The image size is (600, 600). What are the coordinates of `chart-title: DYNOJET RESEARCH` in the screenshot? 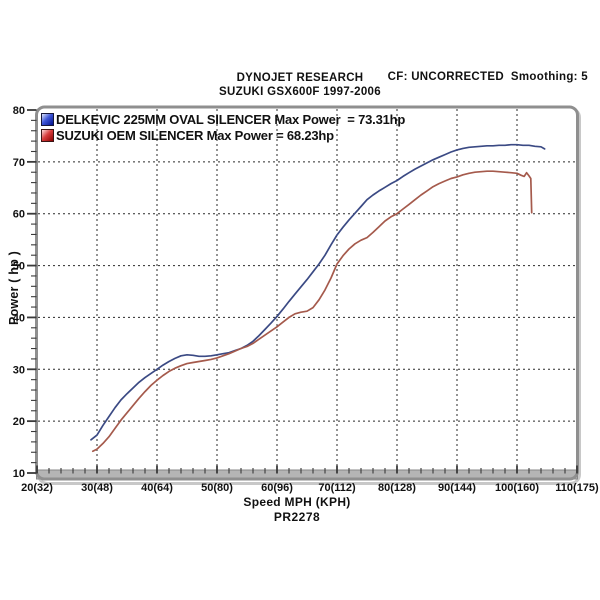 It's located at (300, 78).